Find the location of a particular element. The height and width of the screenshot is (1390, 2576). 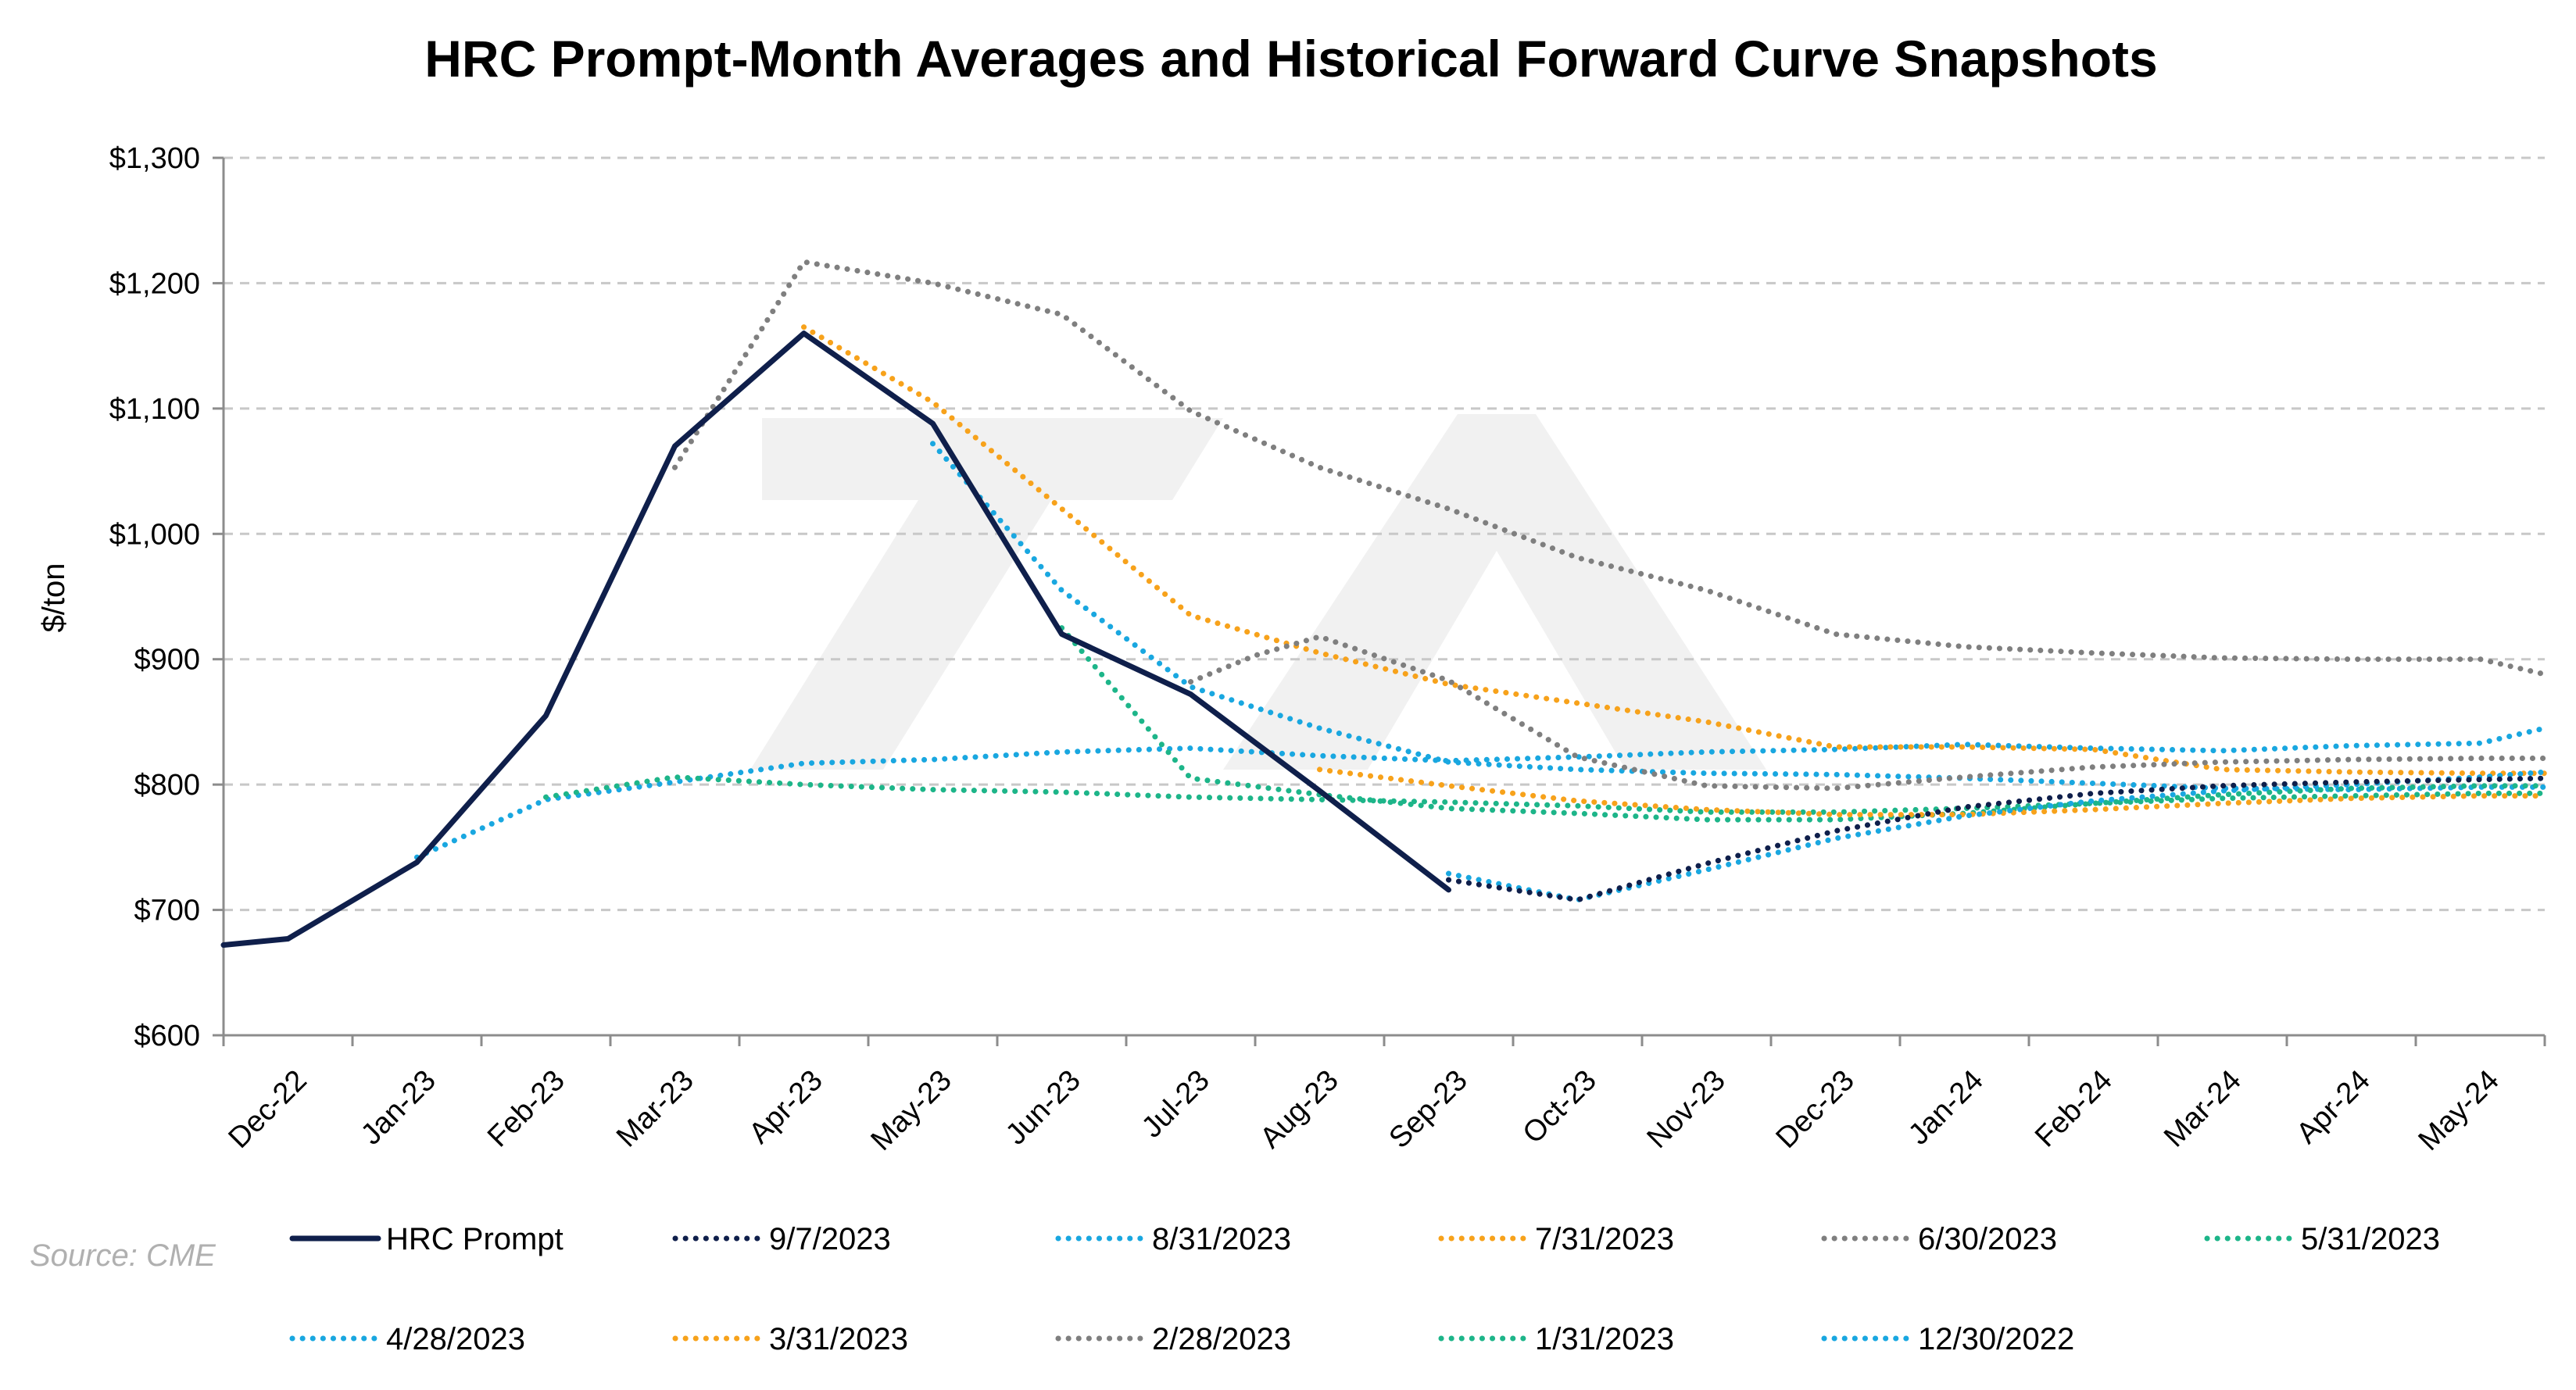

legend-label: 4/28/2023 is located at coordinates (455, 1339).